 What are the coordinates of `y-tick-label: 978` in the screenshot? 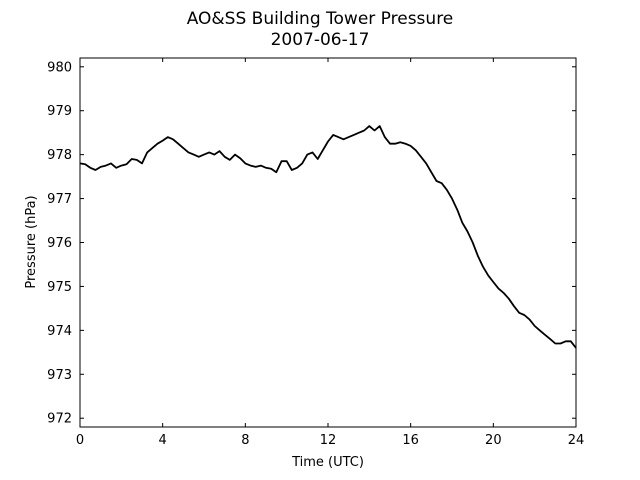 It's located at (59, 155).